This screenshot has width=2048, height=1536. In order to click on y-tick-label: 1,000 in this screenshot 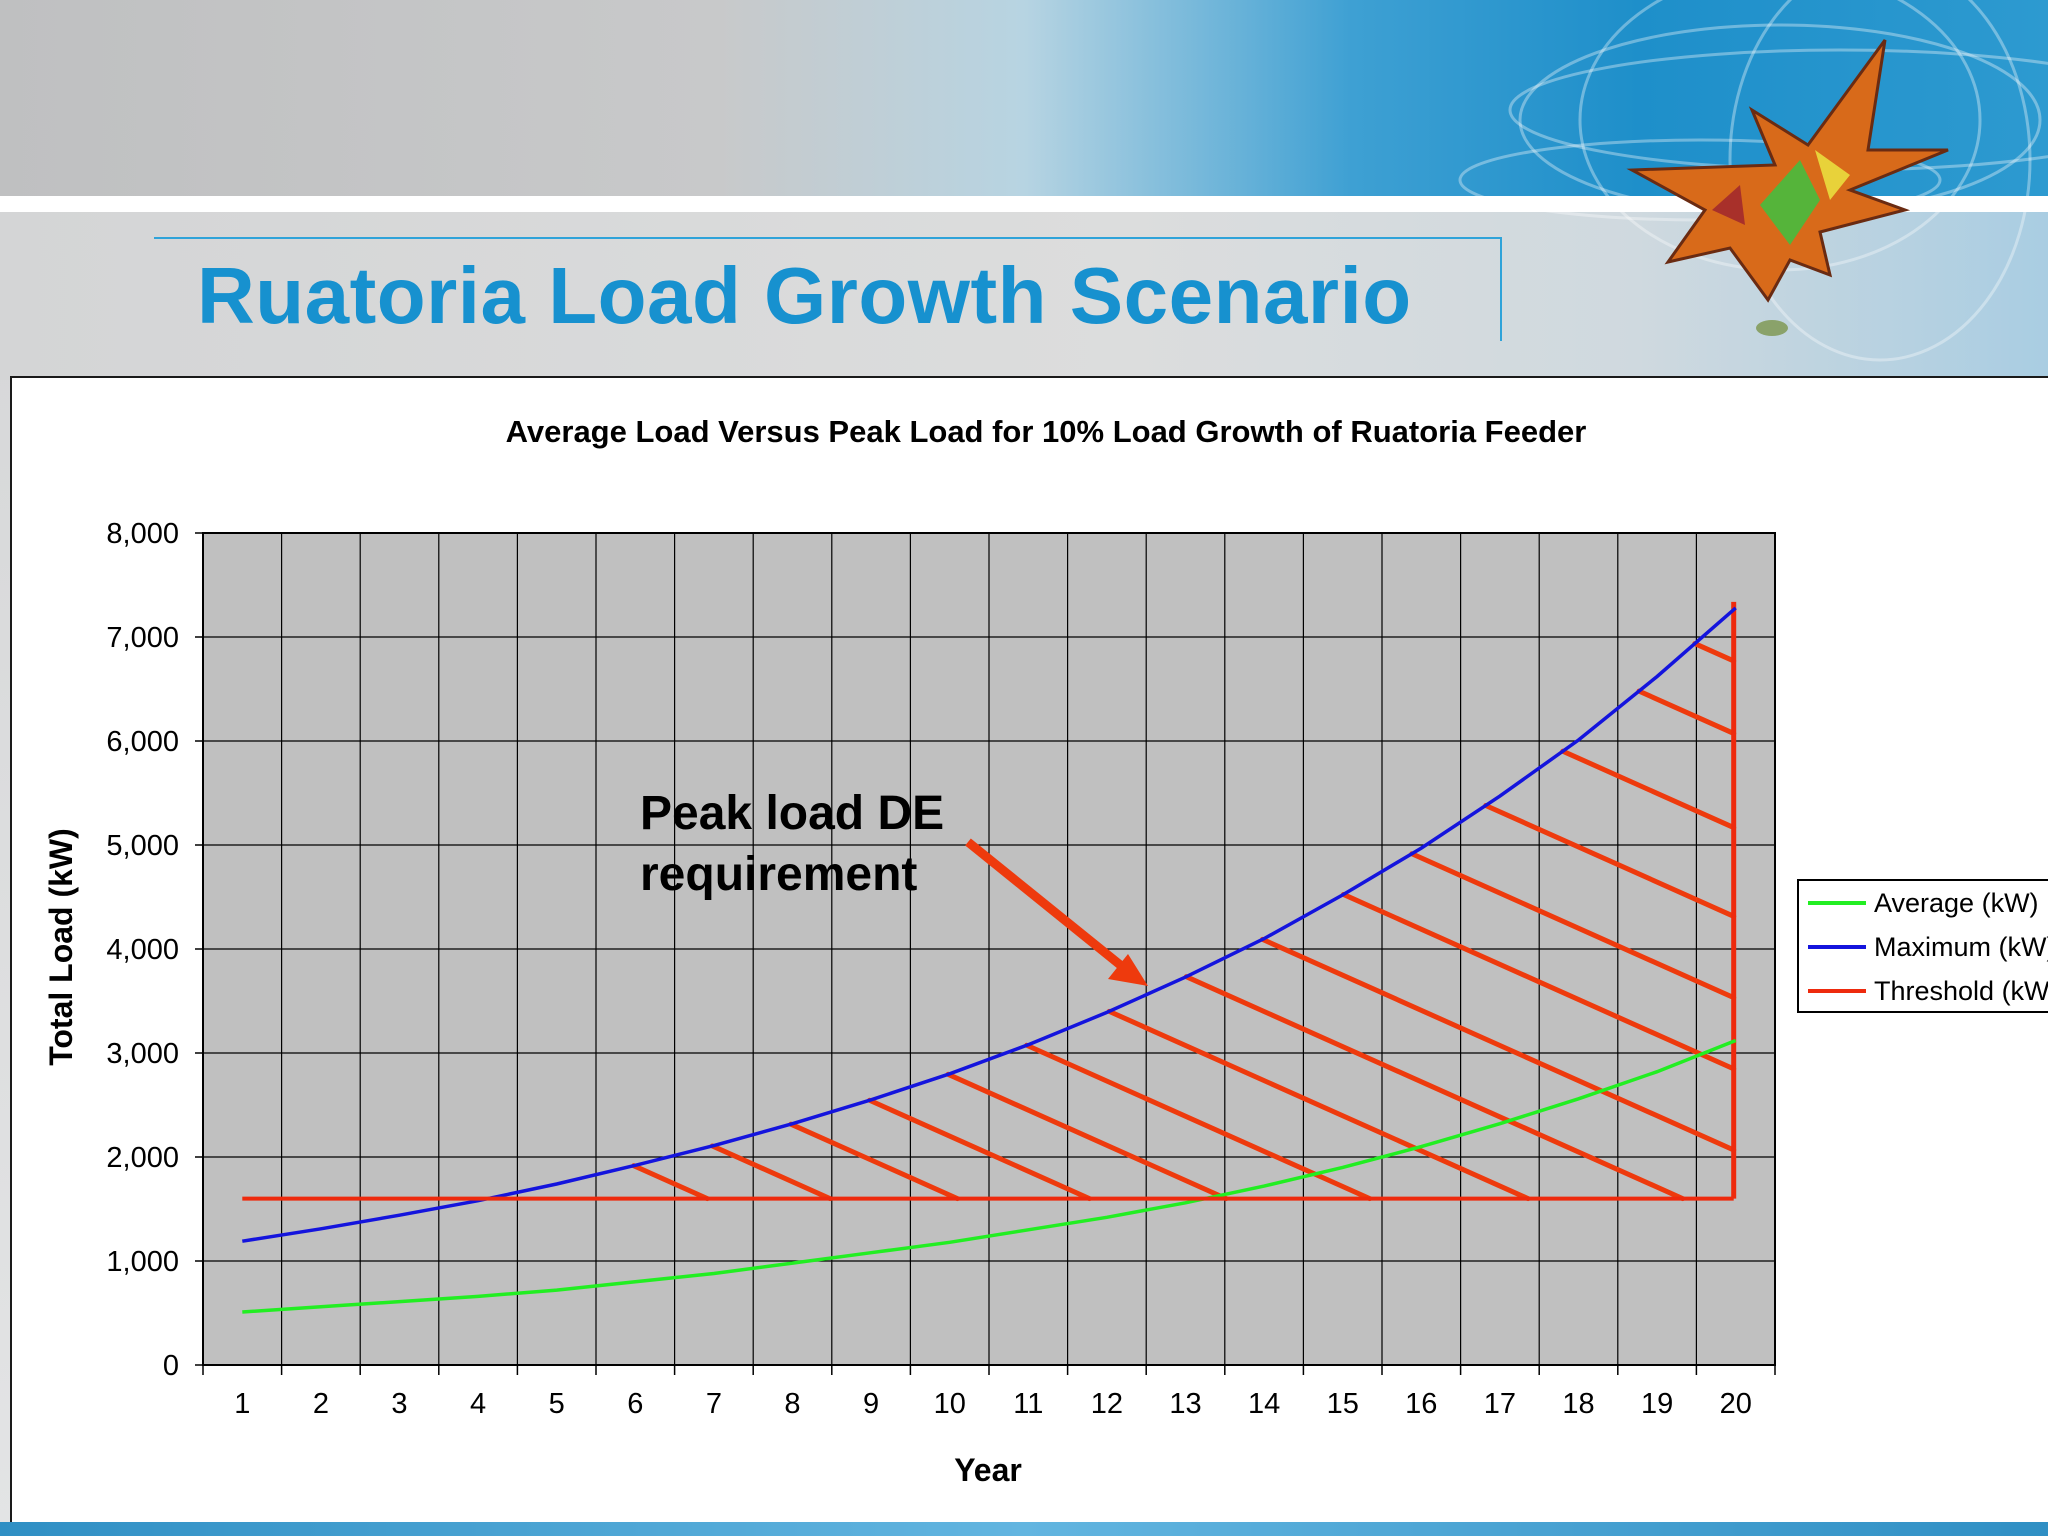, I will do `click(142, 1262)`.